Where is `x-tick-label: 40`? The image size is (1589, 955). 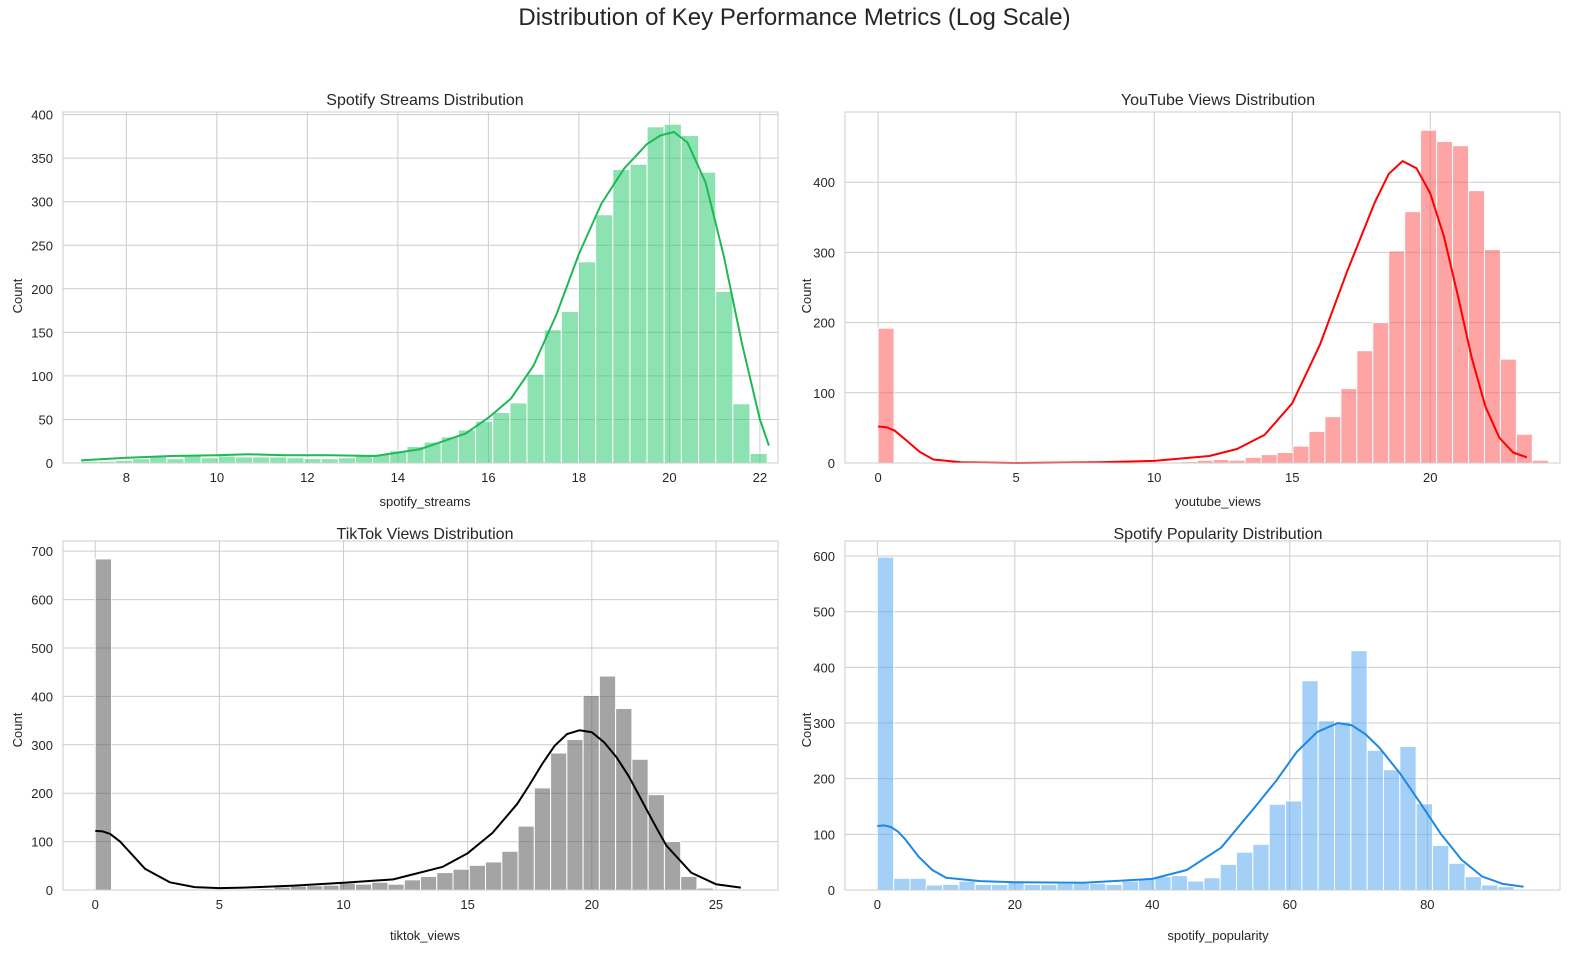
x-tick-label: 40 is located at coordinates (1152, 904).